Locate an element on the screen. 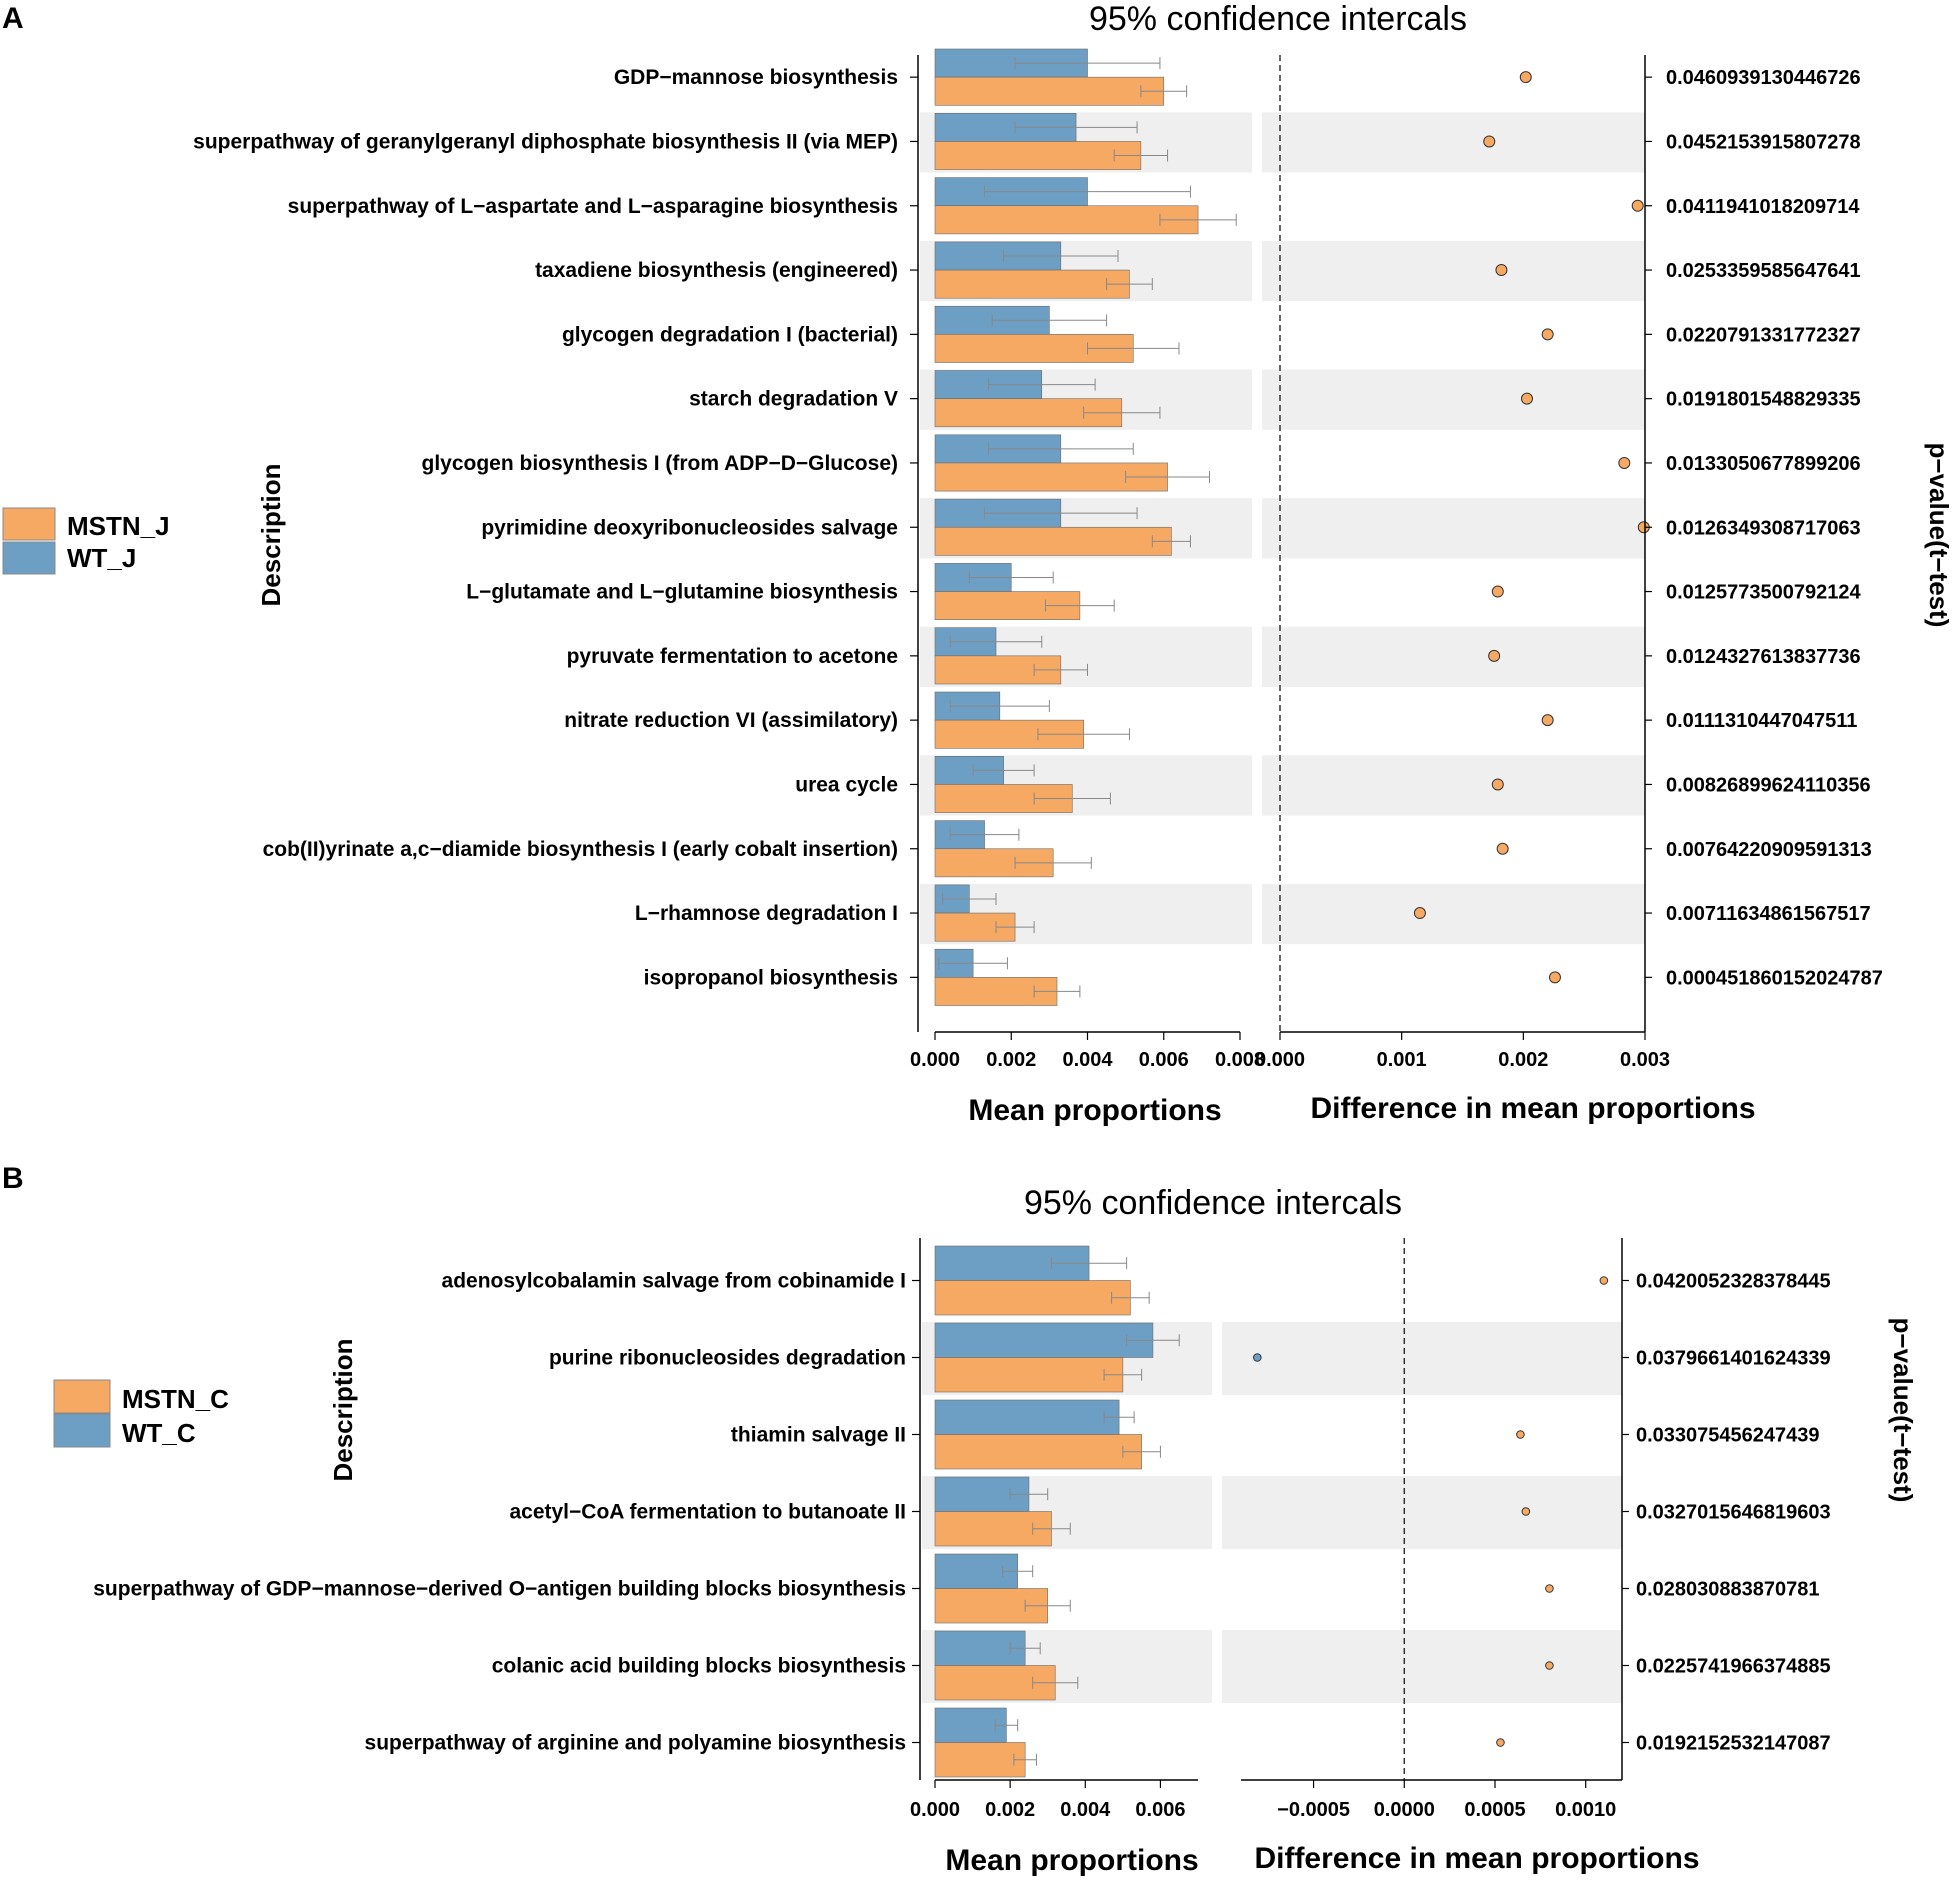 The image size is (1955, 1882). panel-a-legend-swatch-mstn is located at coordinates (29, 524).